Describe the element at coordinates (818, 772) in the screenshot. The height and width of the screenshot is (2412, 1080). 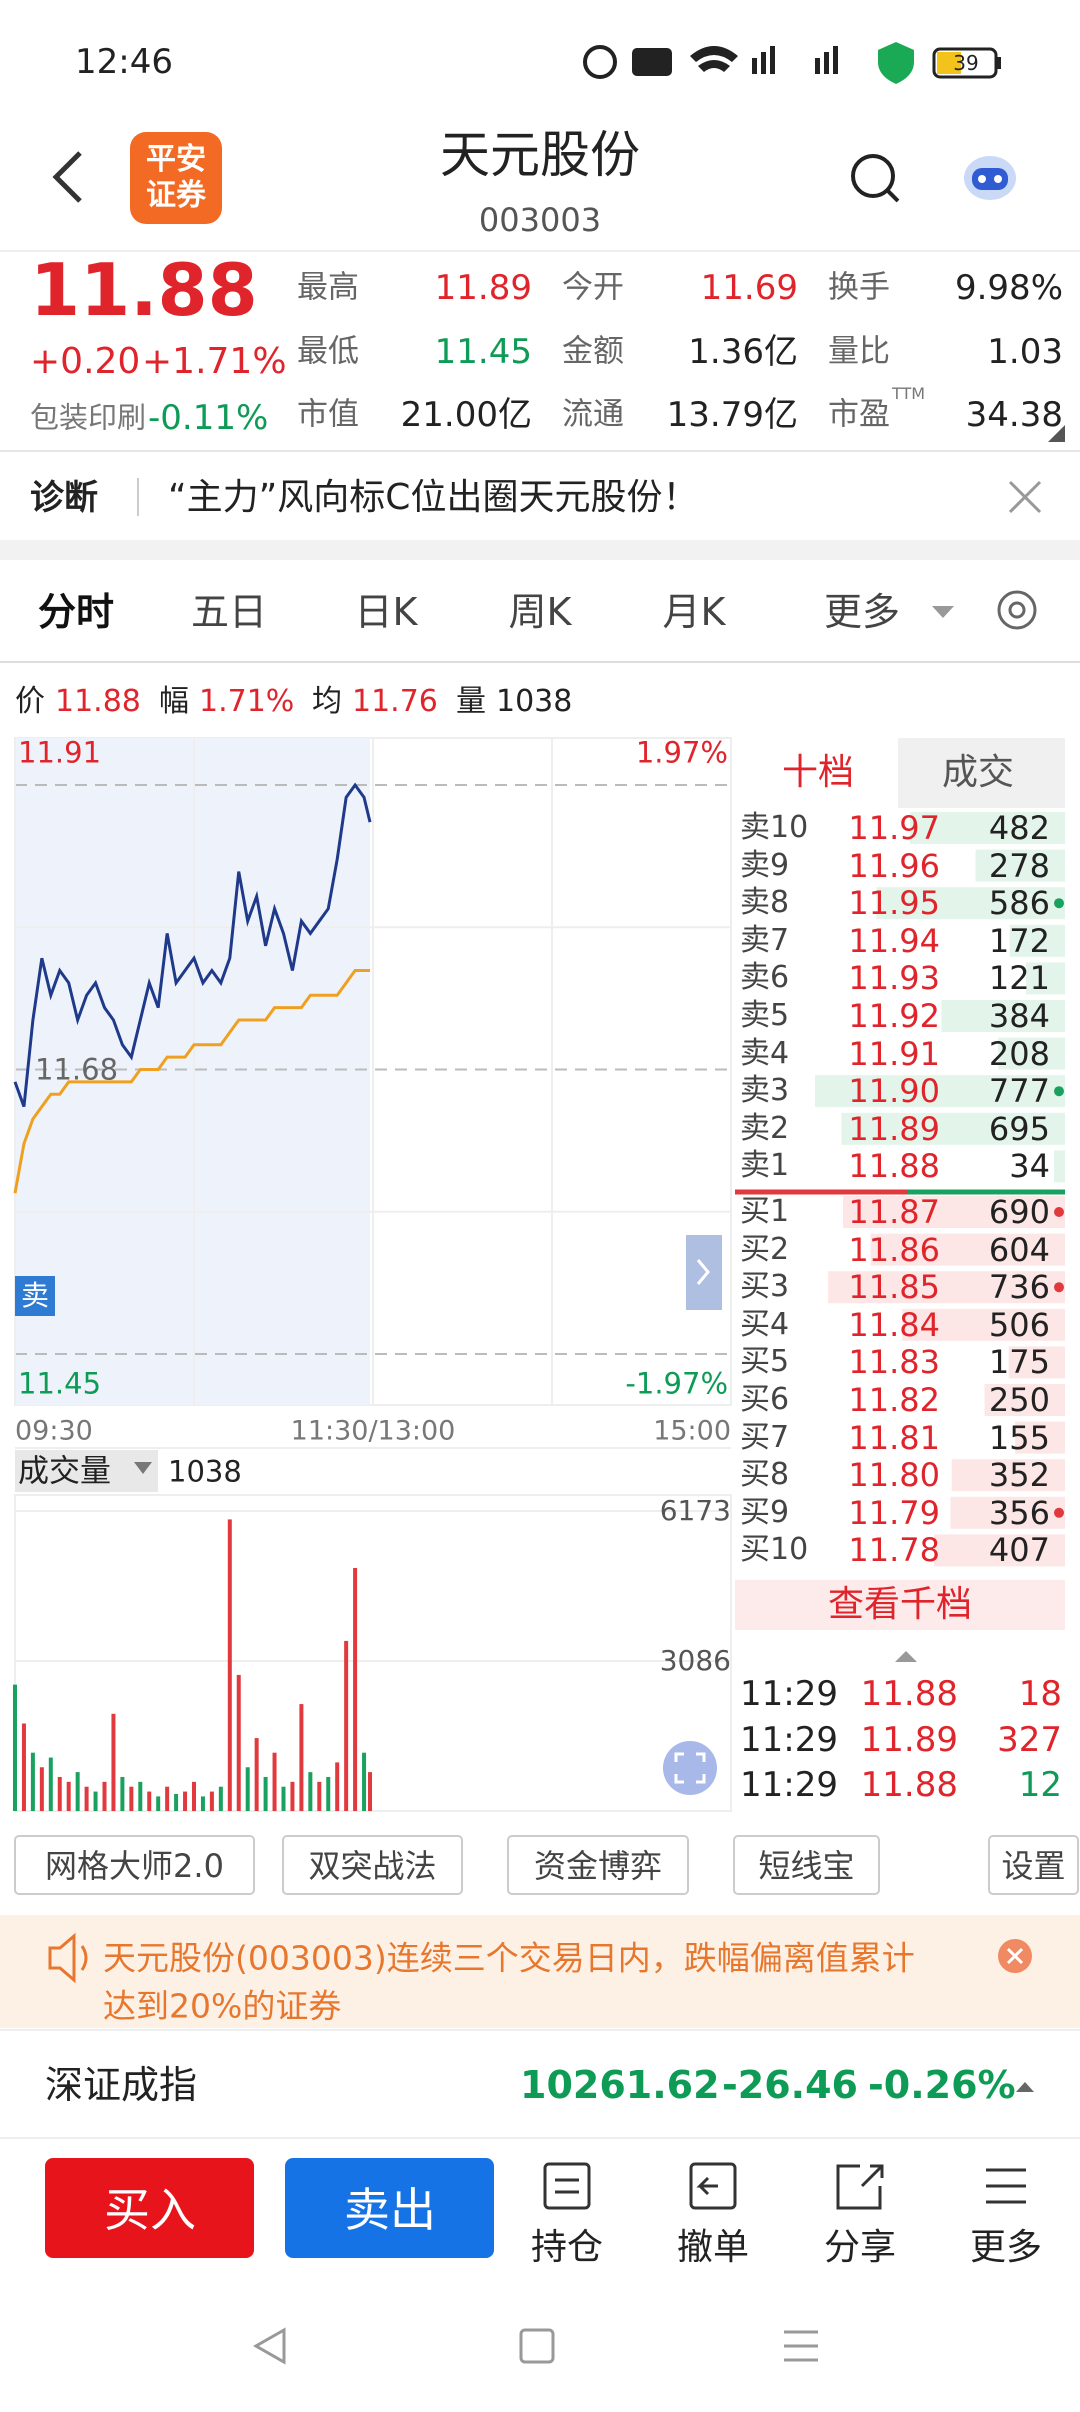
I see `book-tab: 十档` at that location.